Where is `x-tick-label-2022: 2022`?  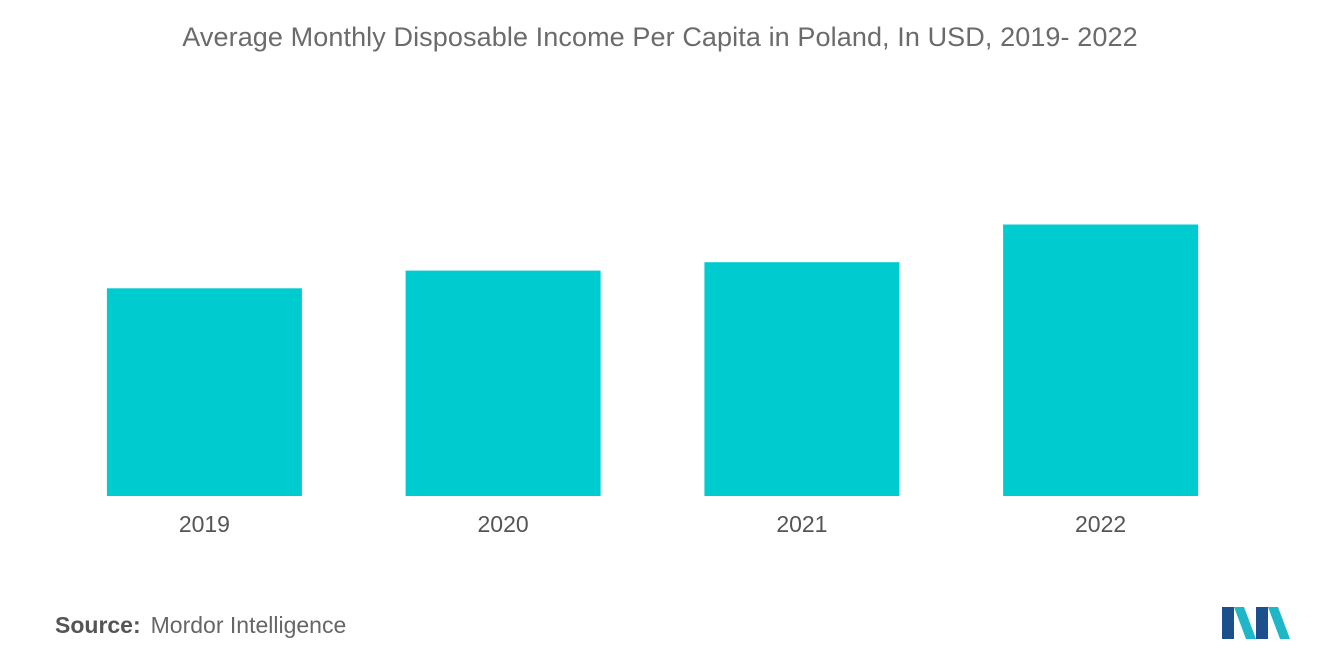
x-tick-label-2022: 2022 is located at coordinates (1100, 524).